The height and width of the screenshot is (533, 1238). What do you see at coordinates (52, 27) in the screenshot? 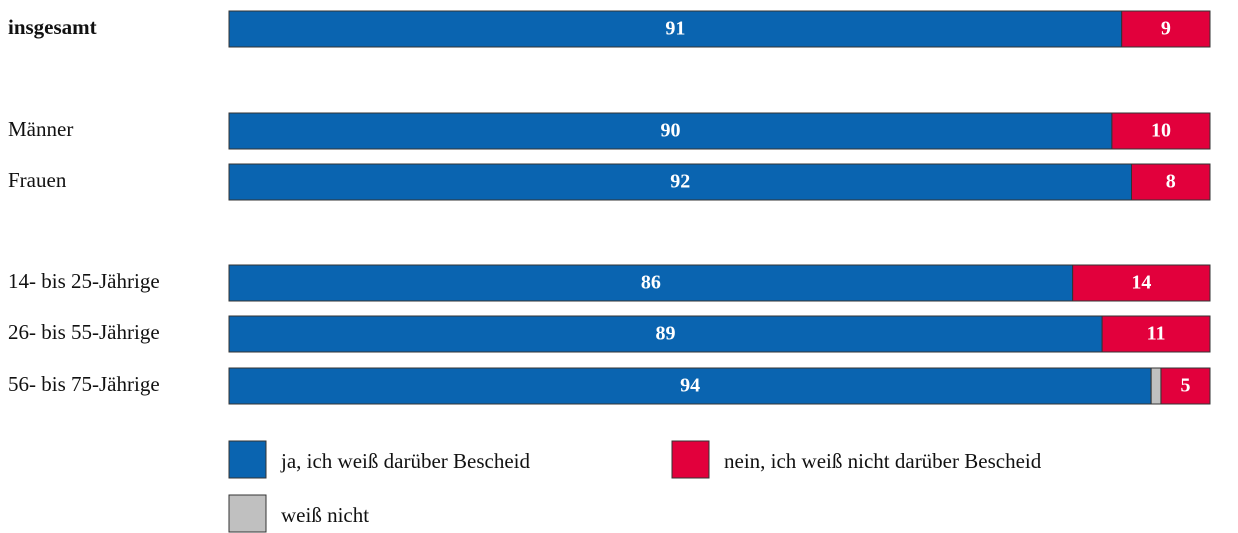
I see `category-label: insgesamt` at bounding box center [52, 27].